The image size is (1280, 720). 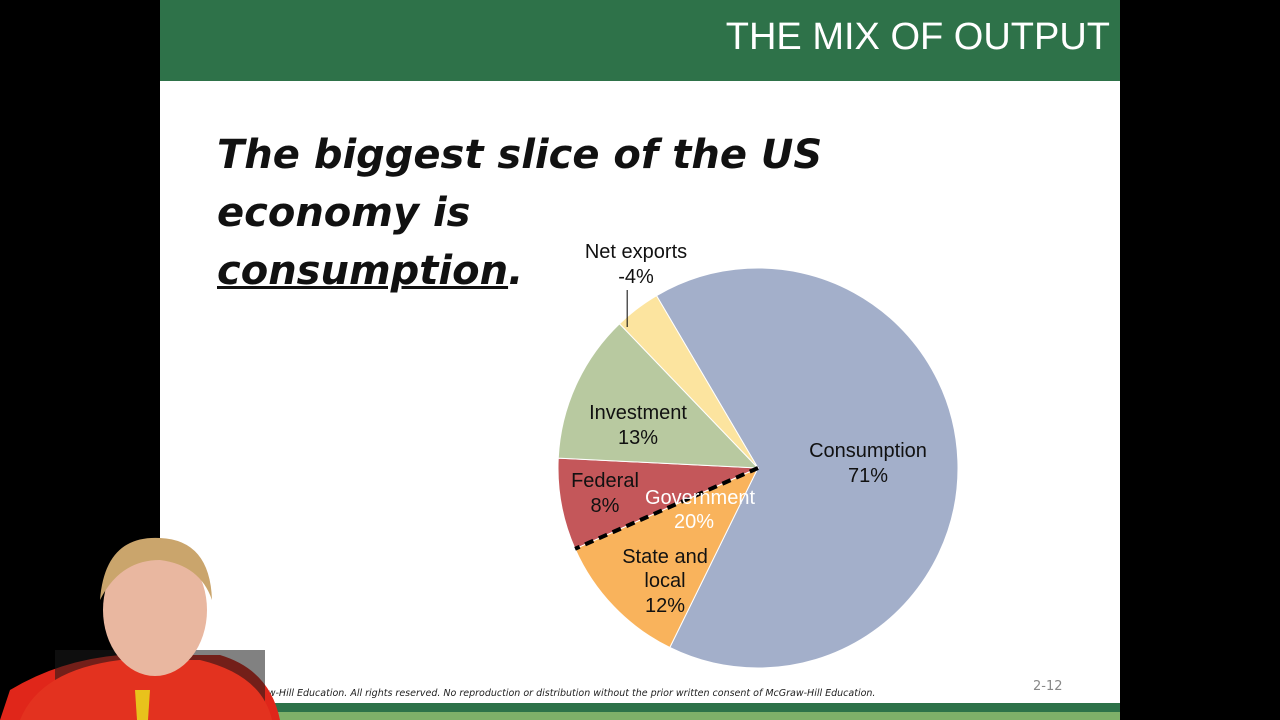 I want to click on group-divider, so click(x=666, y=508).